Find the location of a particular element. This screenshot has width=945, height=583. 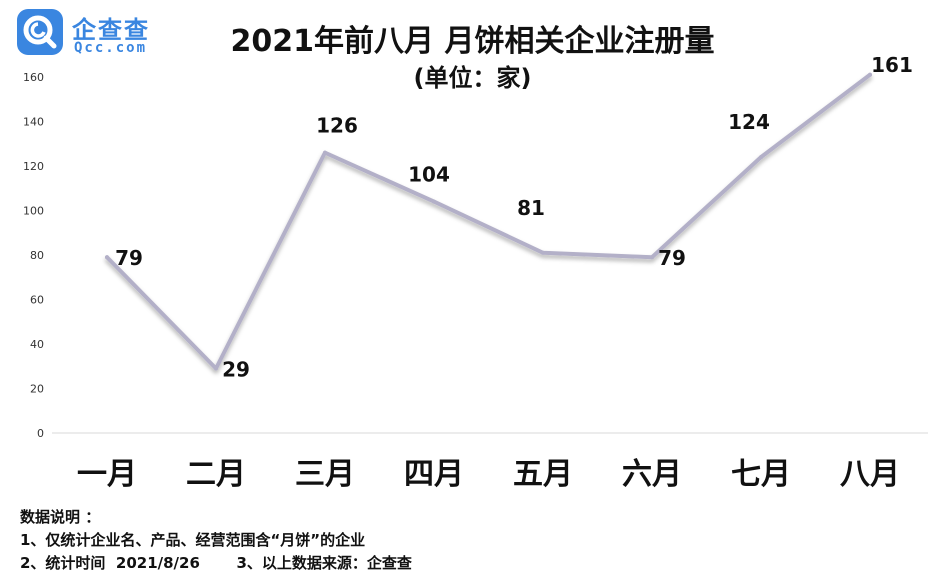

qcc-logo-icon is located at coordinates (40, 32).